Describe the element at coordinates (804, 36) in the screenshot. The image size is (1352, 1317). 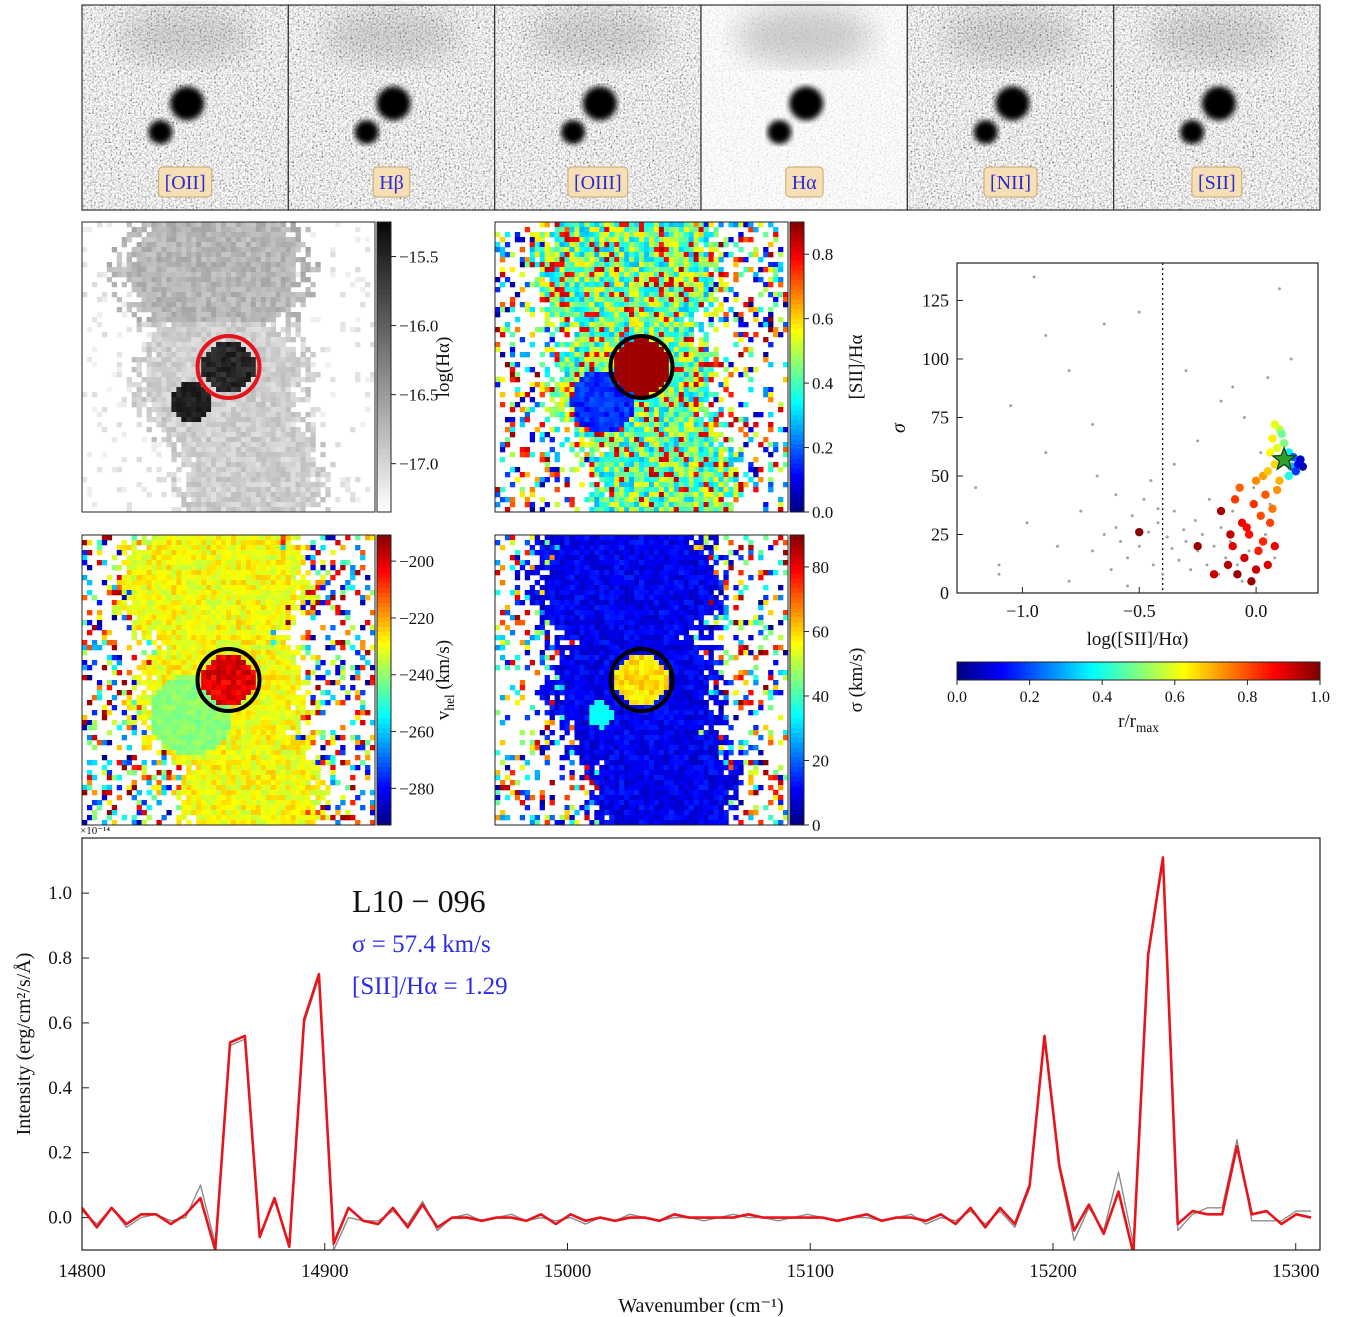
I see `diffuse-emission` at that location.